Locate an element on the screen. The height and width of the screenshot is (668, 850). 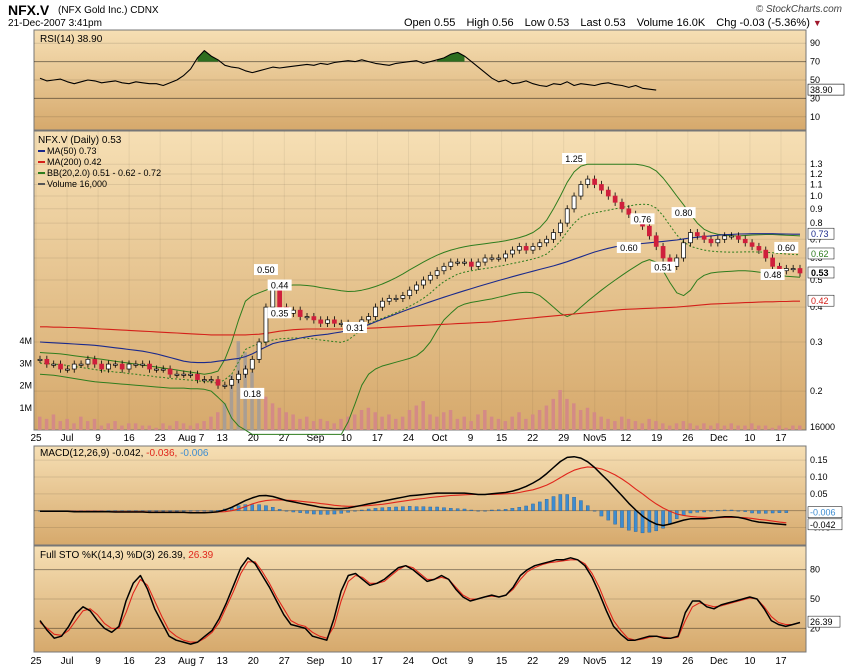
x-tick-label: 10 is located at coordinates (347, 661).